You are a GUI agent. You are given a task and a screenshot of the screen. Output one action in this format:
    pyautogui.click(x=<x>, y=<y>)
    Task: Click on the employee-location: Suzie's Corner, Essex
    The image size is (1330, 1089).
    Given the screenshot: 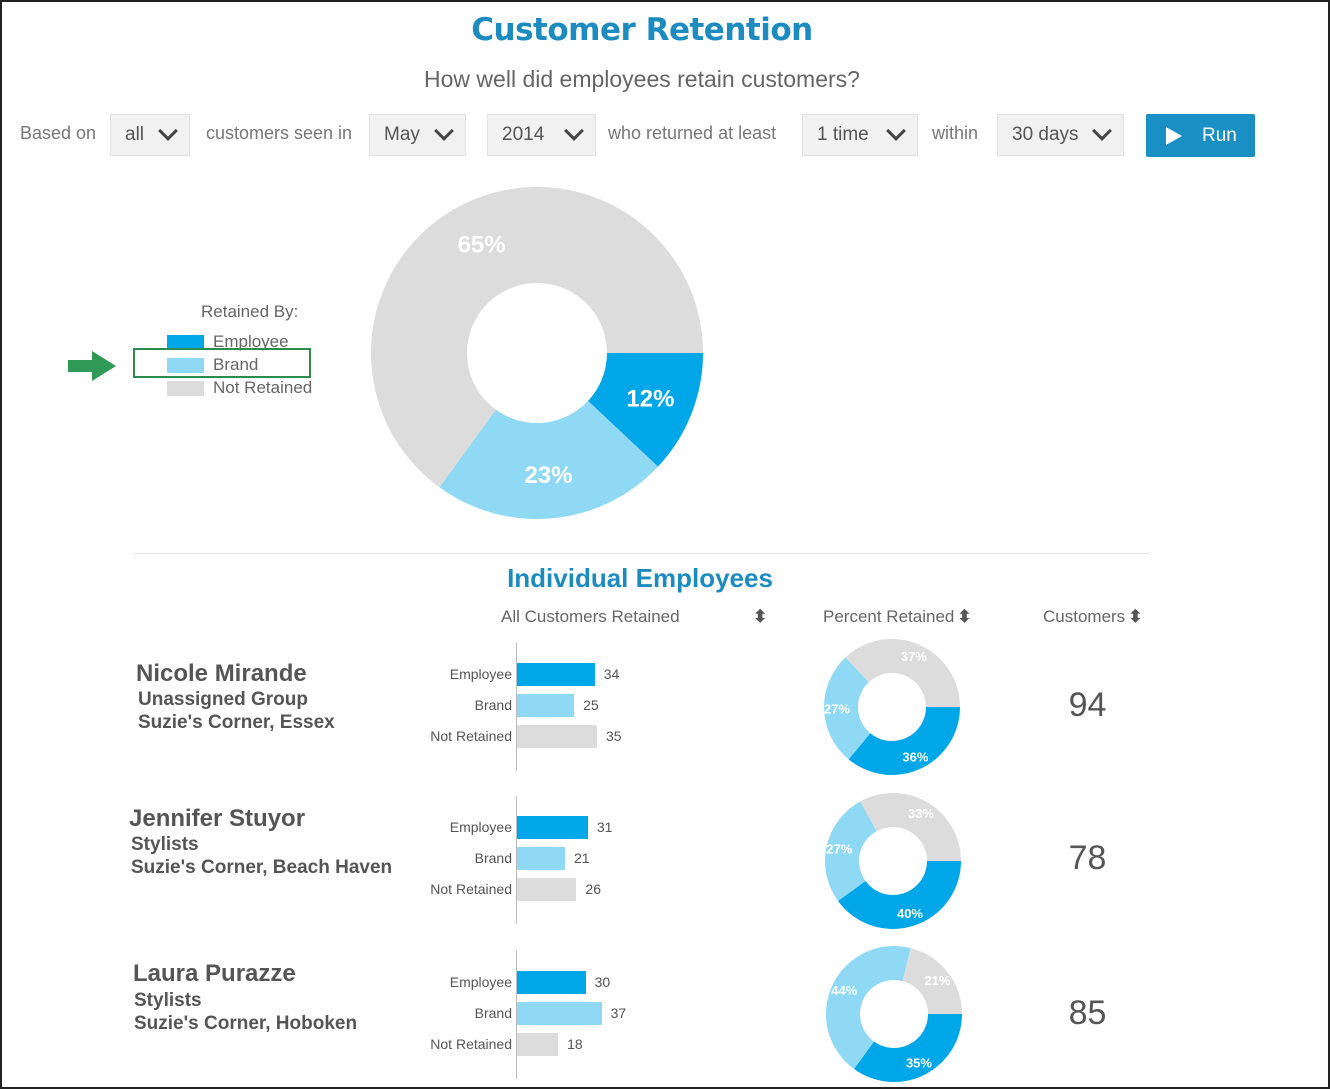 What is the action you would take?
    pyautogui.click(x=236, y=722)
    